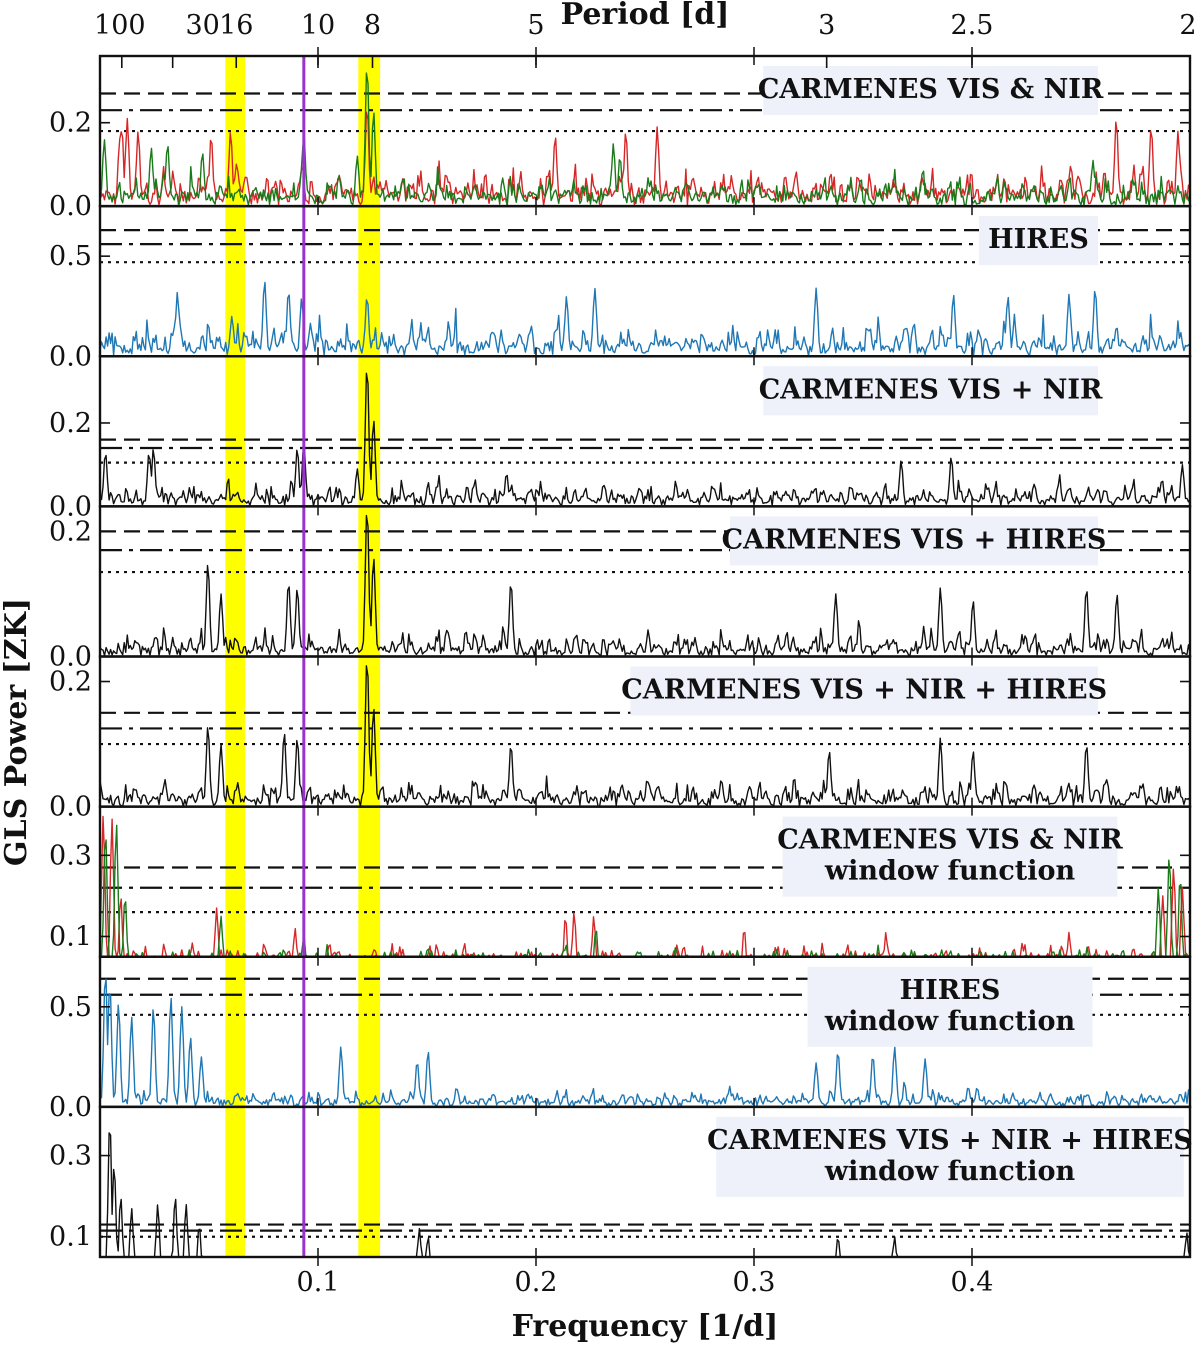 This screenshot has height=1345, width=1200. I want to click on panel-5: CARMENES VIS + NIR + HIRES, so click(645, 736).